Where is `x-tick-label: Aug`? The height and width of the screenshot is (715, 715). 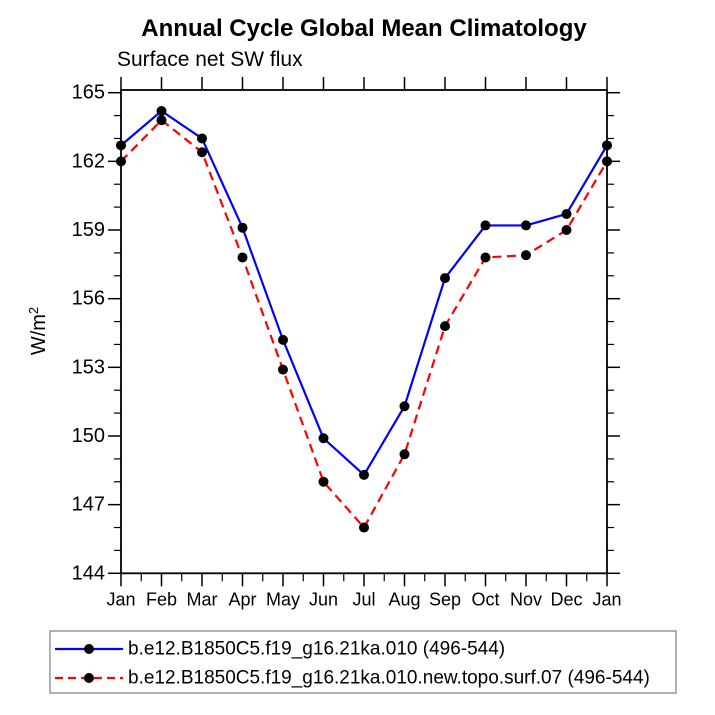 x-tick-label: Aug is located at coordinates (404, 599).